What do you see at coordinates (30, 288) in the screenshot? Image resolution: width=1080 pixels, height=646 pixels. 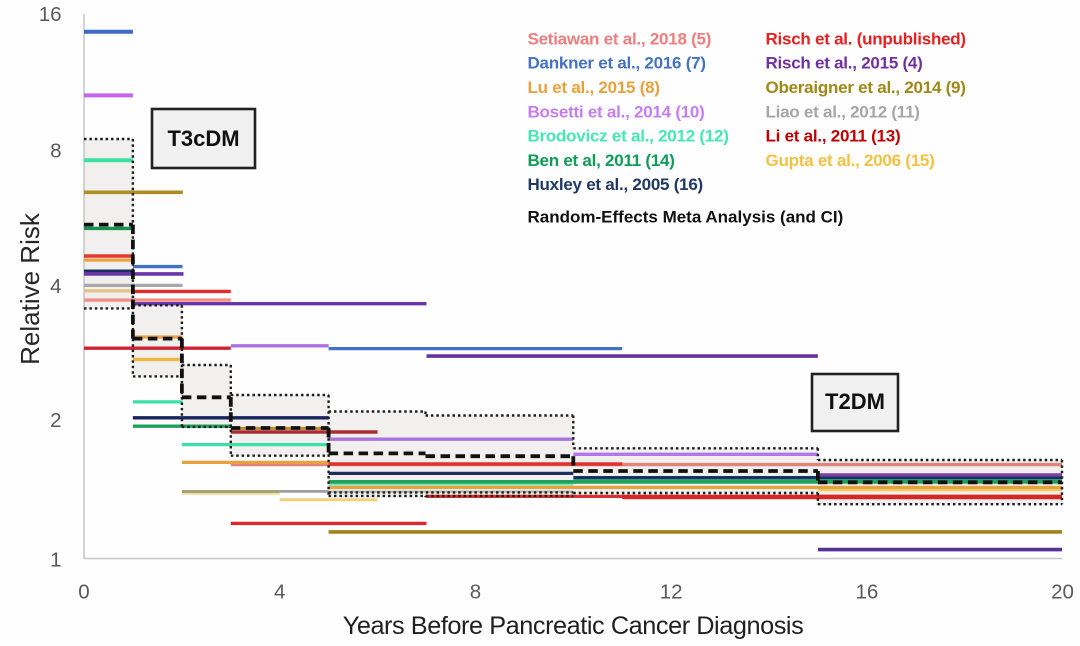 I see `svg-text: Relative Risk` at bounding box center [30, 288].